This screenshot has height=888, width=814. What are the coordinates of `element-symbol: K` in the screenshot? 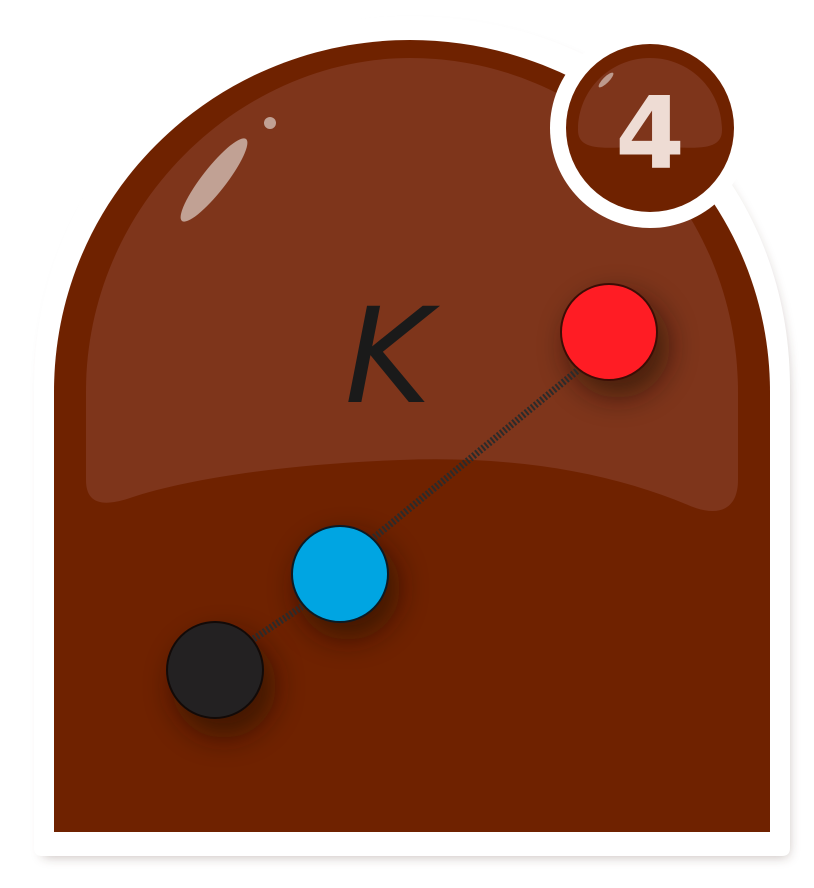 It's located at (393, 357).